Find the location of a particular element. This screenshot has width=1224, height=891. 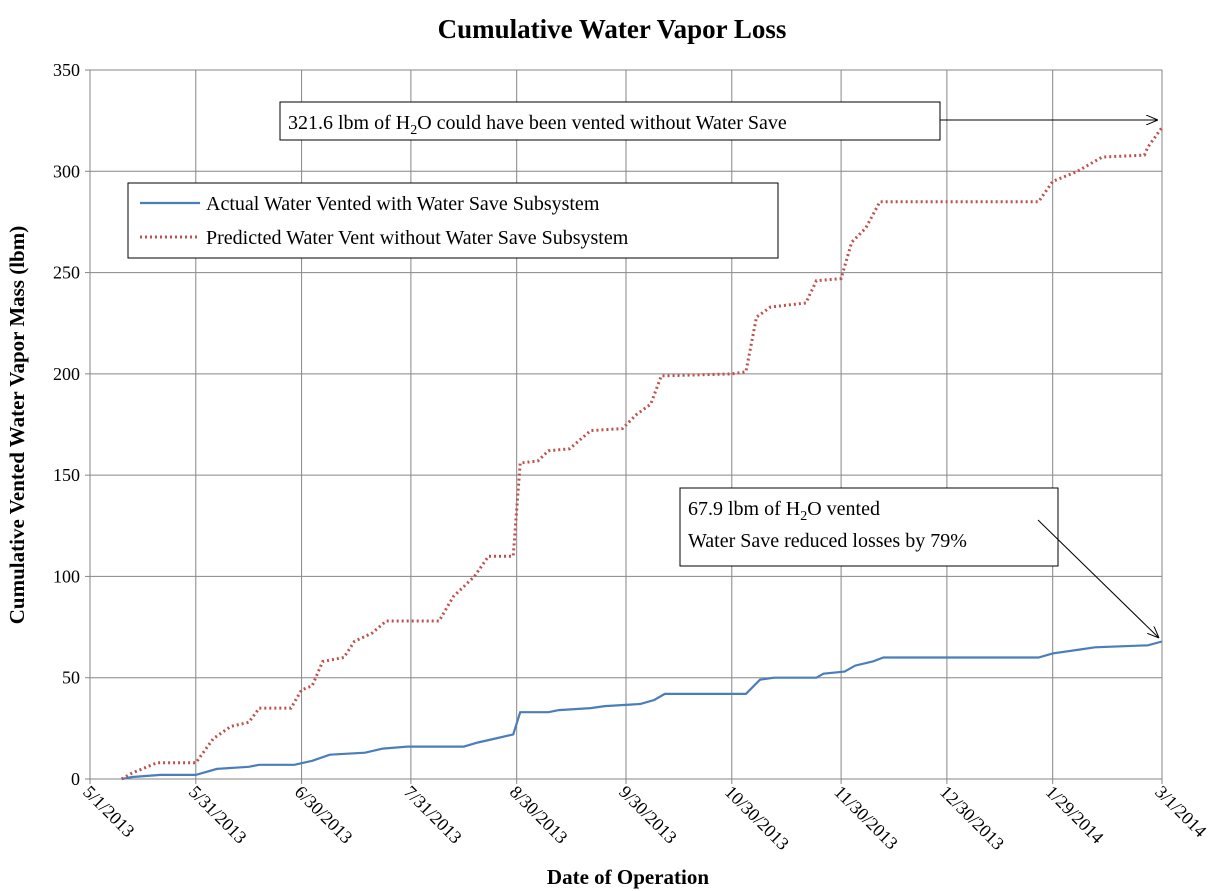

annotation-text: 67.9 lbm of H2O vented is located at coordinates (784, 511).